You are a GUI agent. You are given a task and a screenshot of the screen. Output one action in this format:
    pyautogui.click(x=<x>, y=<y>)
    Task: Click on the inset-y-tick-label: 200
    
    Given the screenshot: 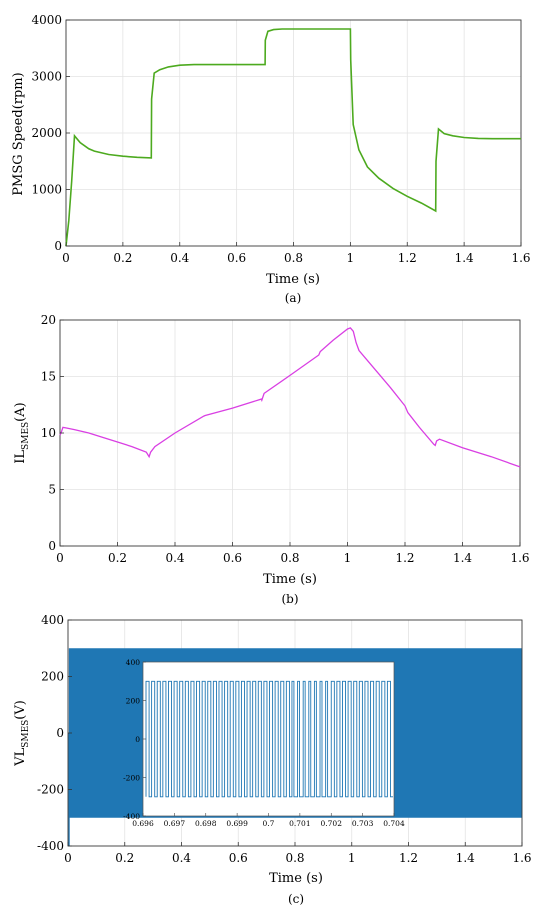 What is the action you would take?
    pyautogui.click(x=133, y=701)
    